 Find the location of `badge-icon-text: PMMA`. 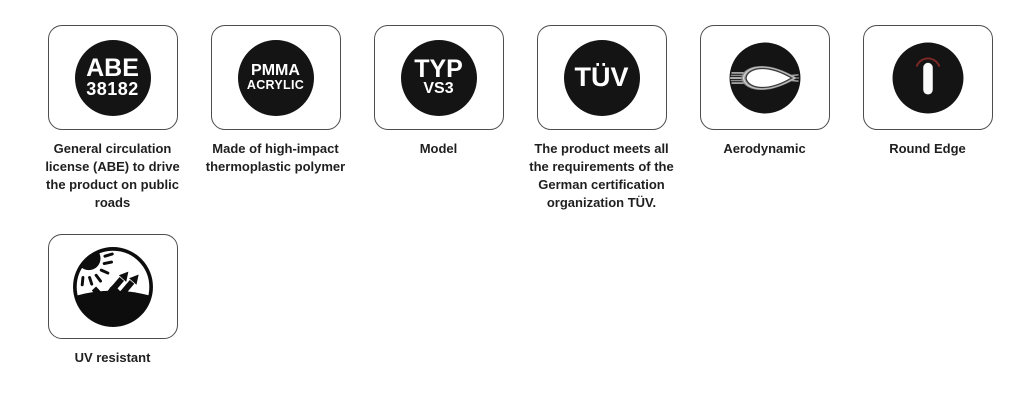

badge-icon-text: PMMA is located at coordinates (275, 70).